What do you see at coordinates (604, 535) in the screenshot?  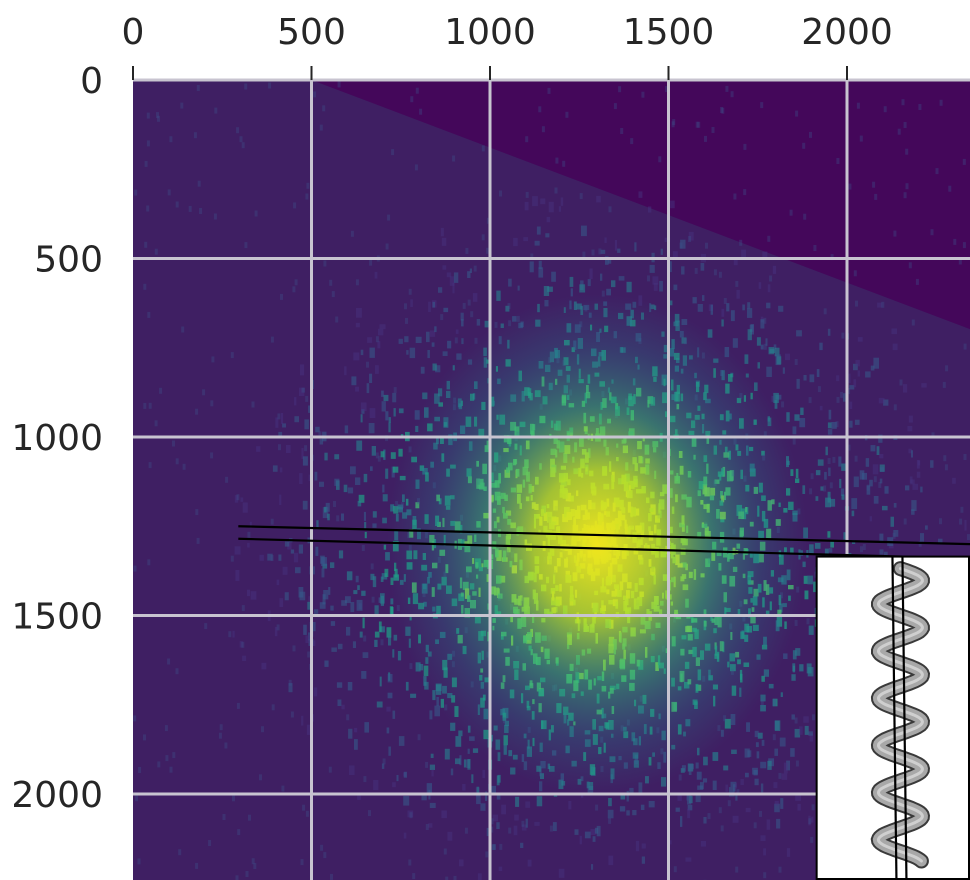 I see `overlay-line` at bounding box center [604, 535].